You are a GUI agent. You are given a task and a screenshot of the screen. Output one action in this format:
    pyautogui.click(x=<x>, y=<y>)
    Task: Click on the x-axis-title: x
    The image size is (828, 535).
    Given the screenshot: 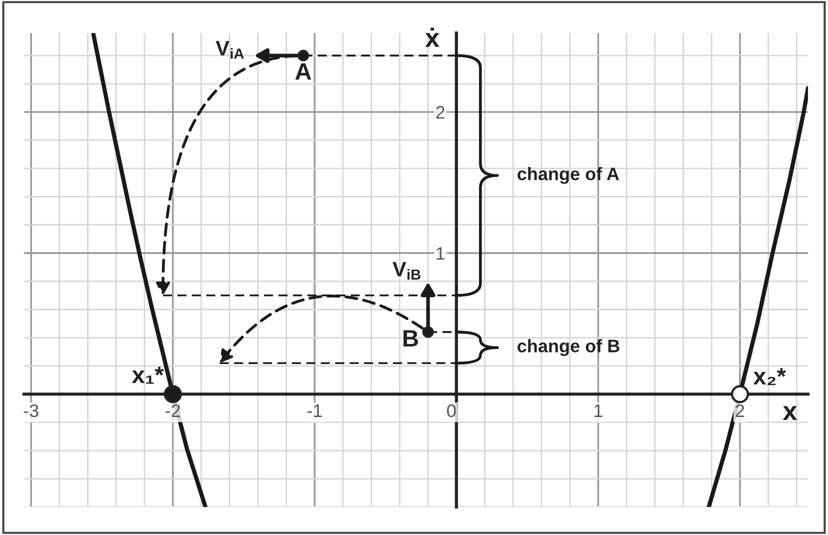 What is the action you would take?
    pyautogui.click(x=790, y=413)
    